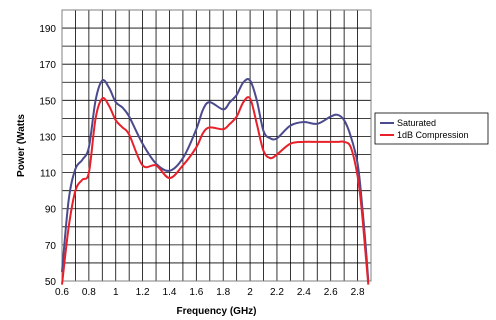  Describe the element at coordinates (62, 292) in the screenshot. I see `x-tick-label: 0.6` at that location.